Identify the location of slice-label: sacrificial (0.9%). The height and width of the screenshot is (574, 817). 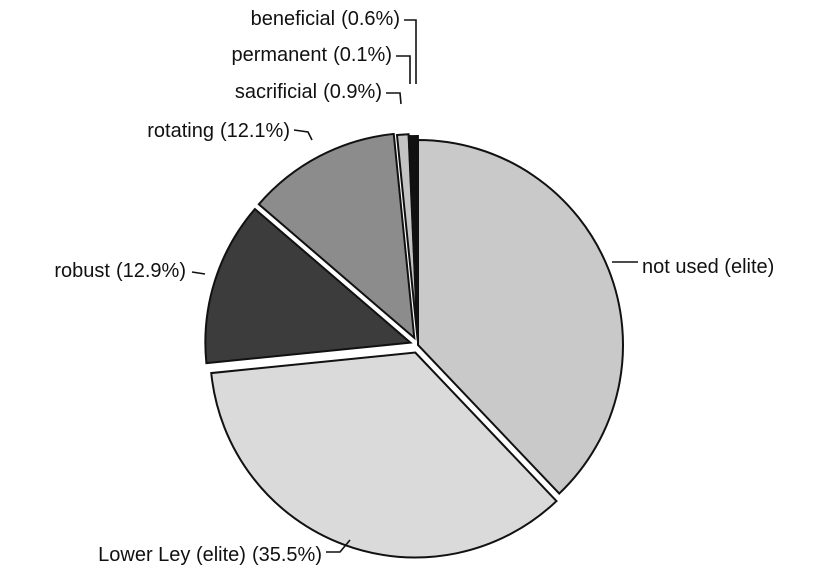
(308, 92).